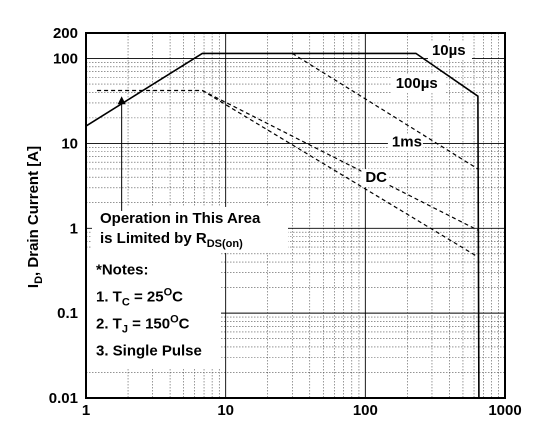  I want to click on series-label-main: 1ms, so click(407, 141).